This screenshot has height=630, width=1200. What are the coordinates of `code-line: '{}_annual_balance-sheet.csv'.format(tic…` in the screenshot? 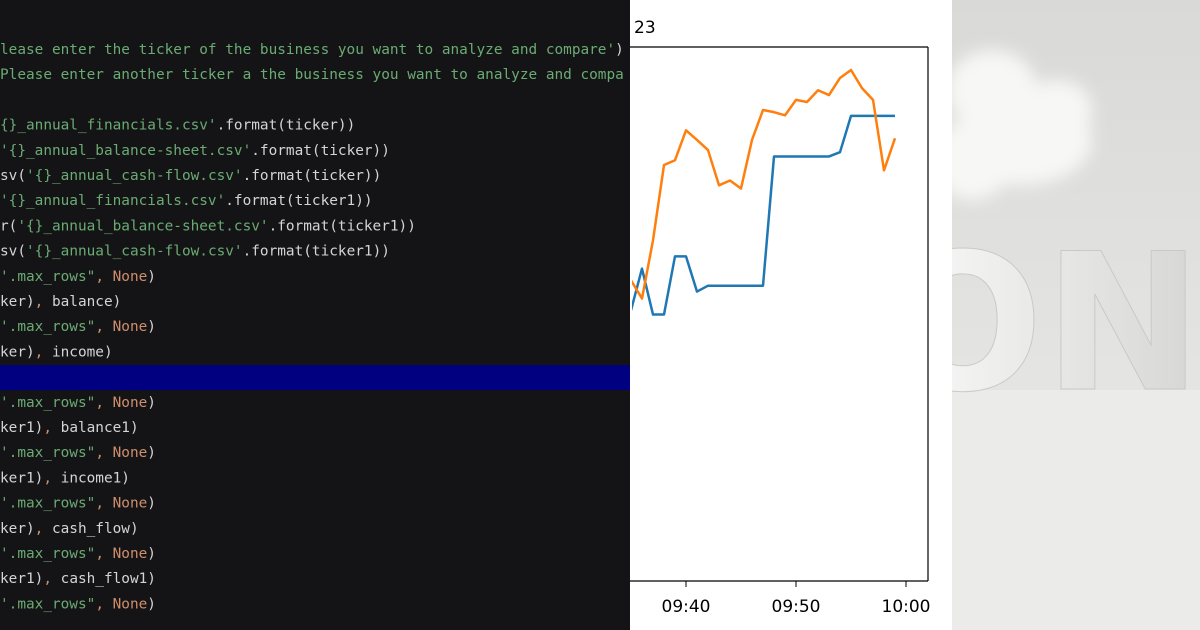 It's located at (195, 151).